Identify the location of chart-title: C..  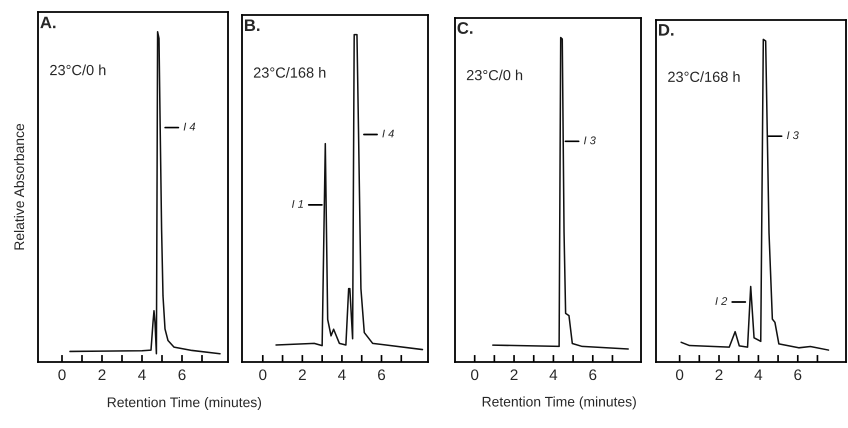
(465, 28).